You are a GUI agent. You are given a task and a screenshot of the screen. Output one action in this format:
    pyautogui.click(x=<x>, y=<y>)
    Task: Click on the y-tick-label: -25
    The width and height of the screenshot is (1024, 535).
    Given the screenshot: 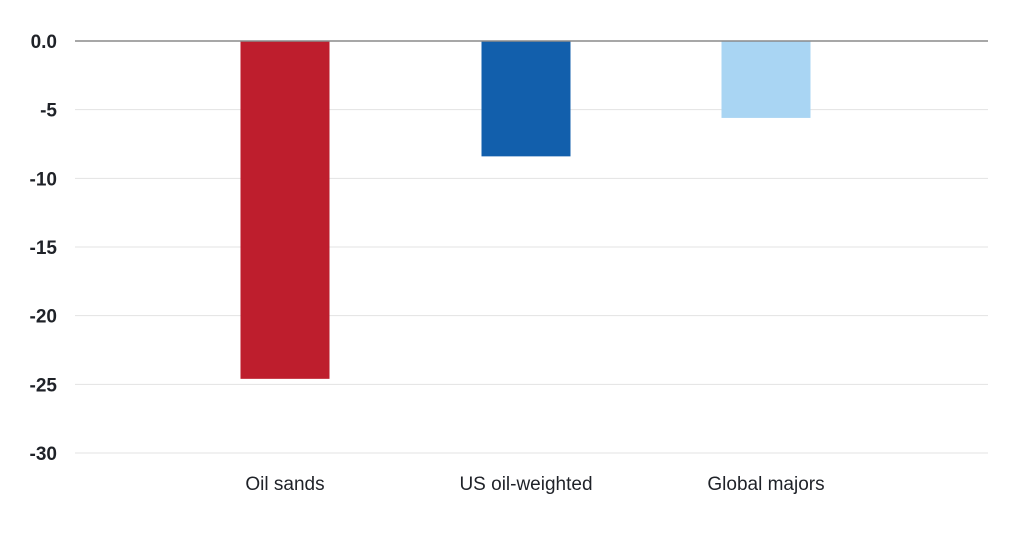 What is the action you would take?
    pyautogui.click(x=44, y=385)
    